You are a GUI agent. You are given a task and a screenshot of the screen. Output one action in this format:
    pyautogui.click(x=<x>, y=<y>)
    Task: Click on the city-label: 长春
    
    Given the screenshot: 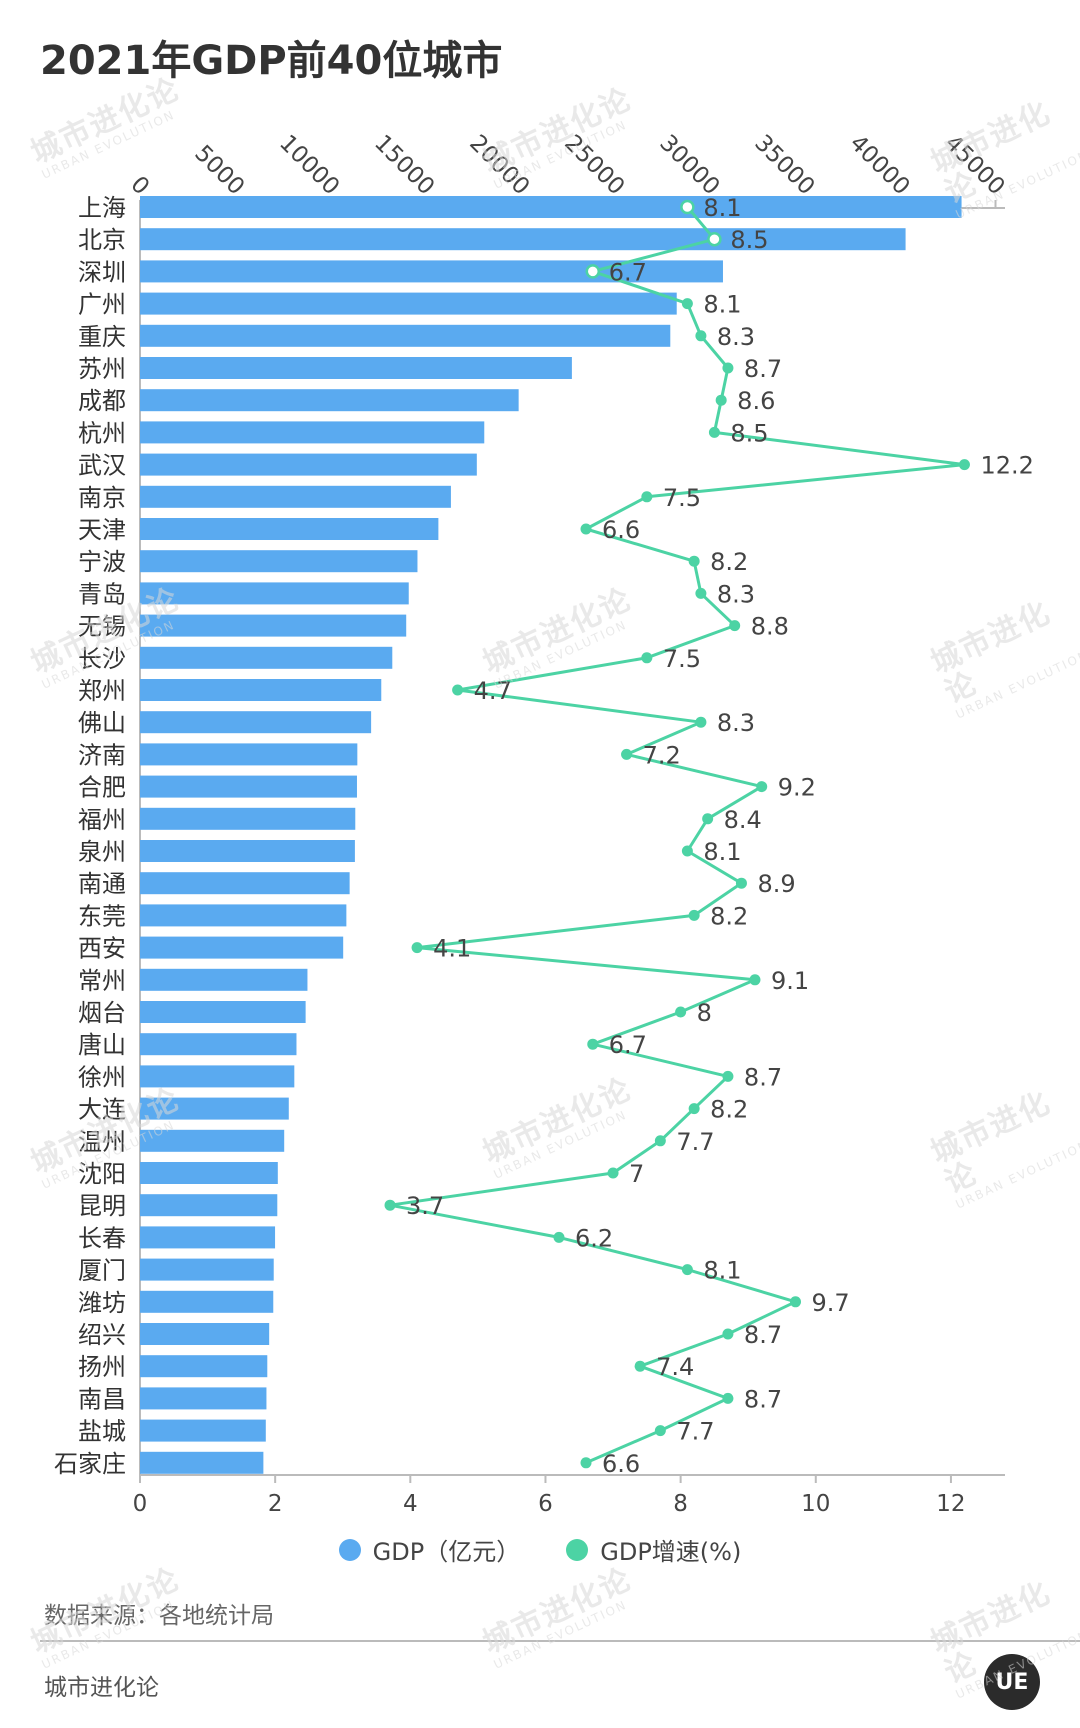 What is the action you would take?
    pyautogui.click(x=102, y=1238)
    